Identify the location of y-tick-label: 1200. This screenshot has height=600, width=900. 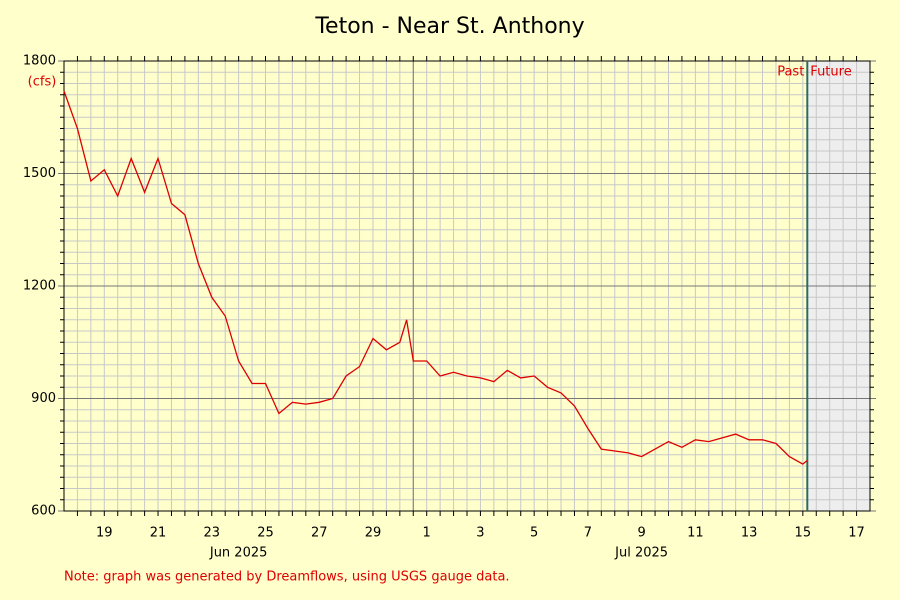
(39, 286).